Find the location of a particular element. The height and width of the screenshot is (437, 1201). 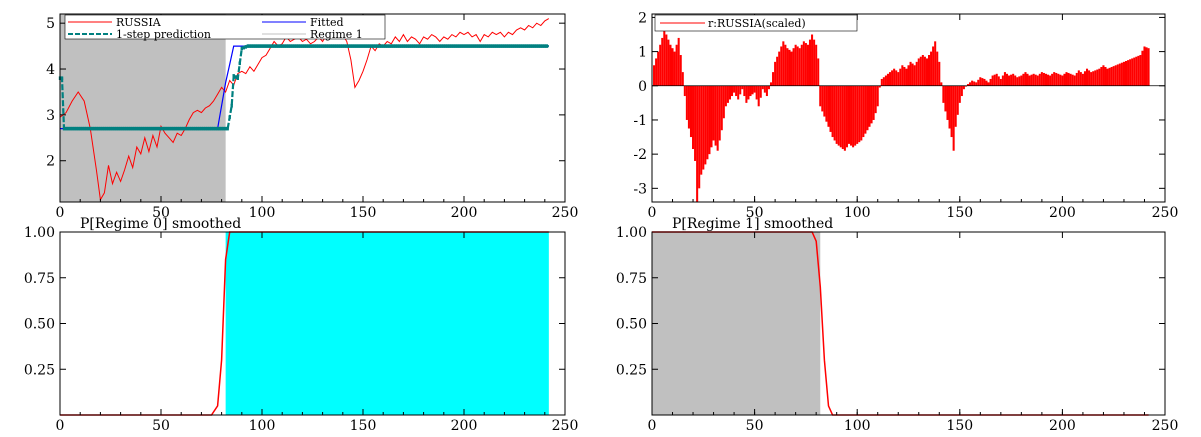

x-tick-label: 200 is located at coordinates (1062, 426).